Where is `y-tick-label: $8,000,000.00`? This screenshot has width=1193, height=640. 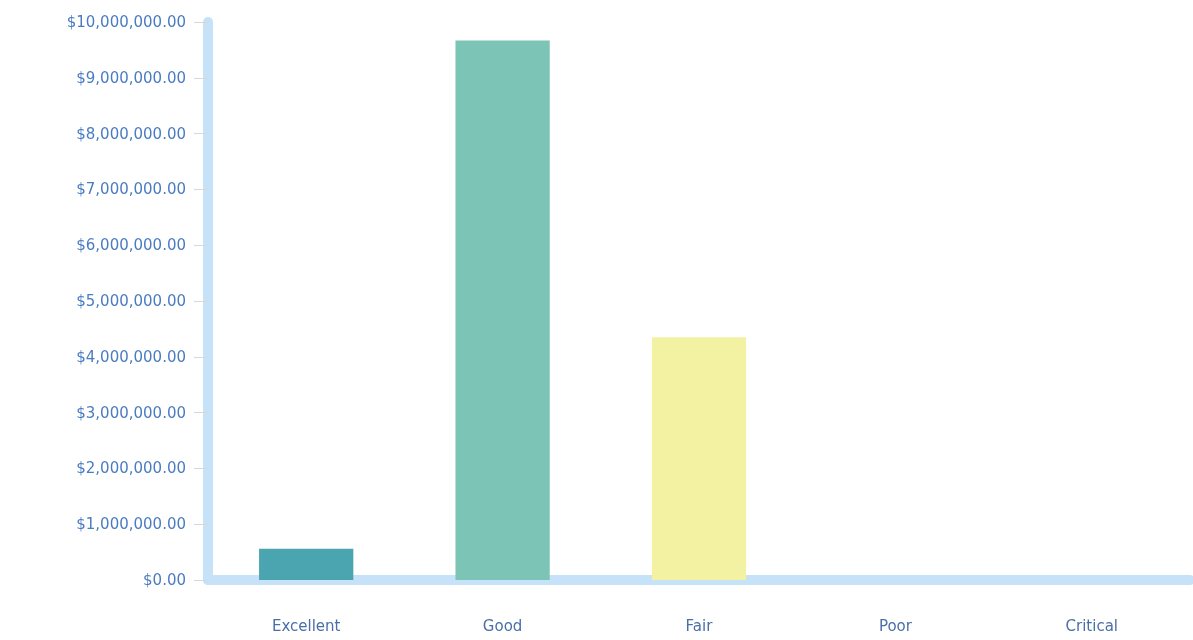
y-tick-label: $8,000,000.00 is located at coordinates (131, 133).